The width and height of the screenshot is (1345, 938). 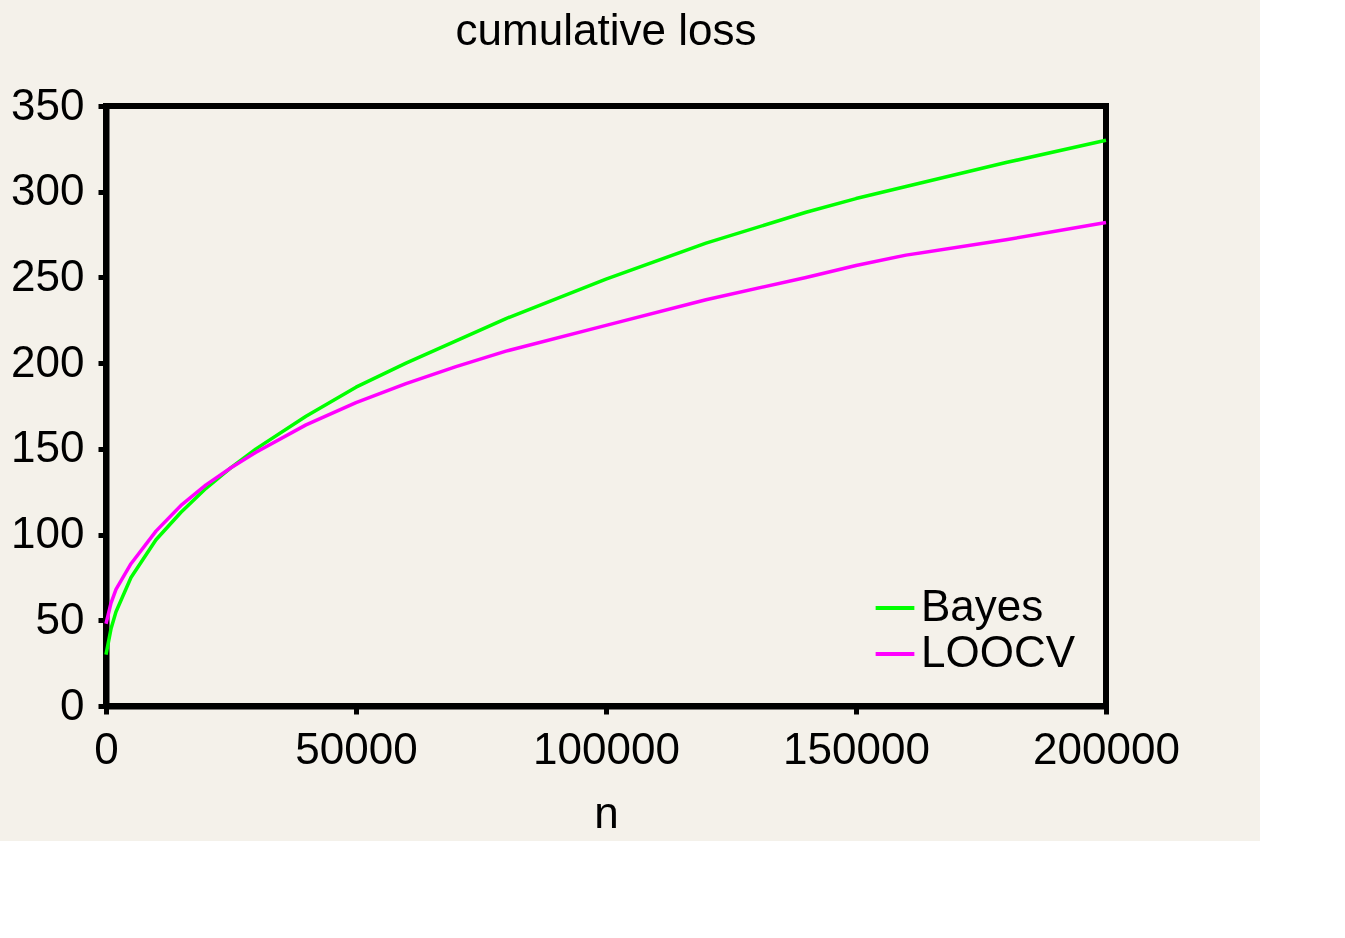 I want to click on x-axis-title: n, so click(x=606, y=812).